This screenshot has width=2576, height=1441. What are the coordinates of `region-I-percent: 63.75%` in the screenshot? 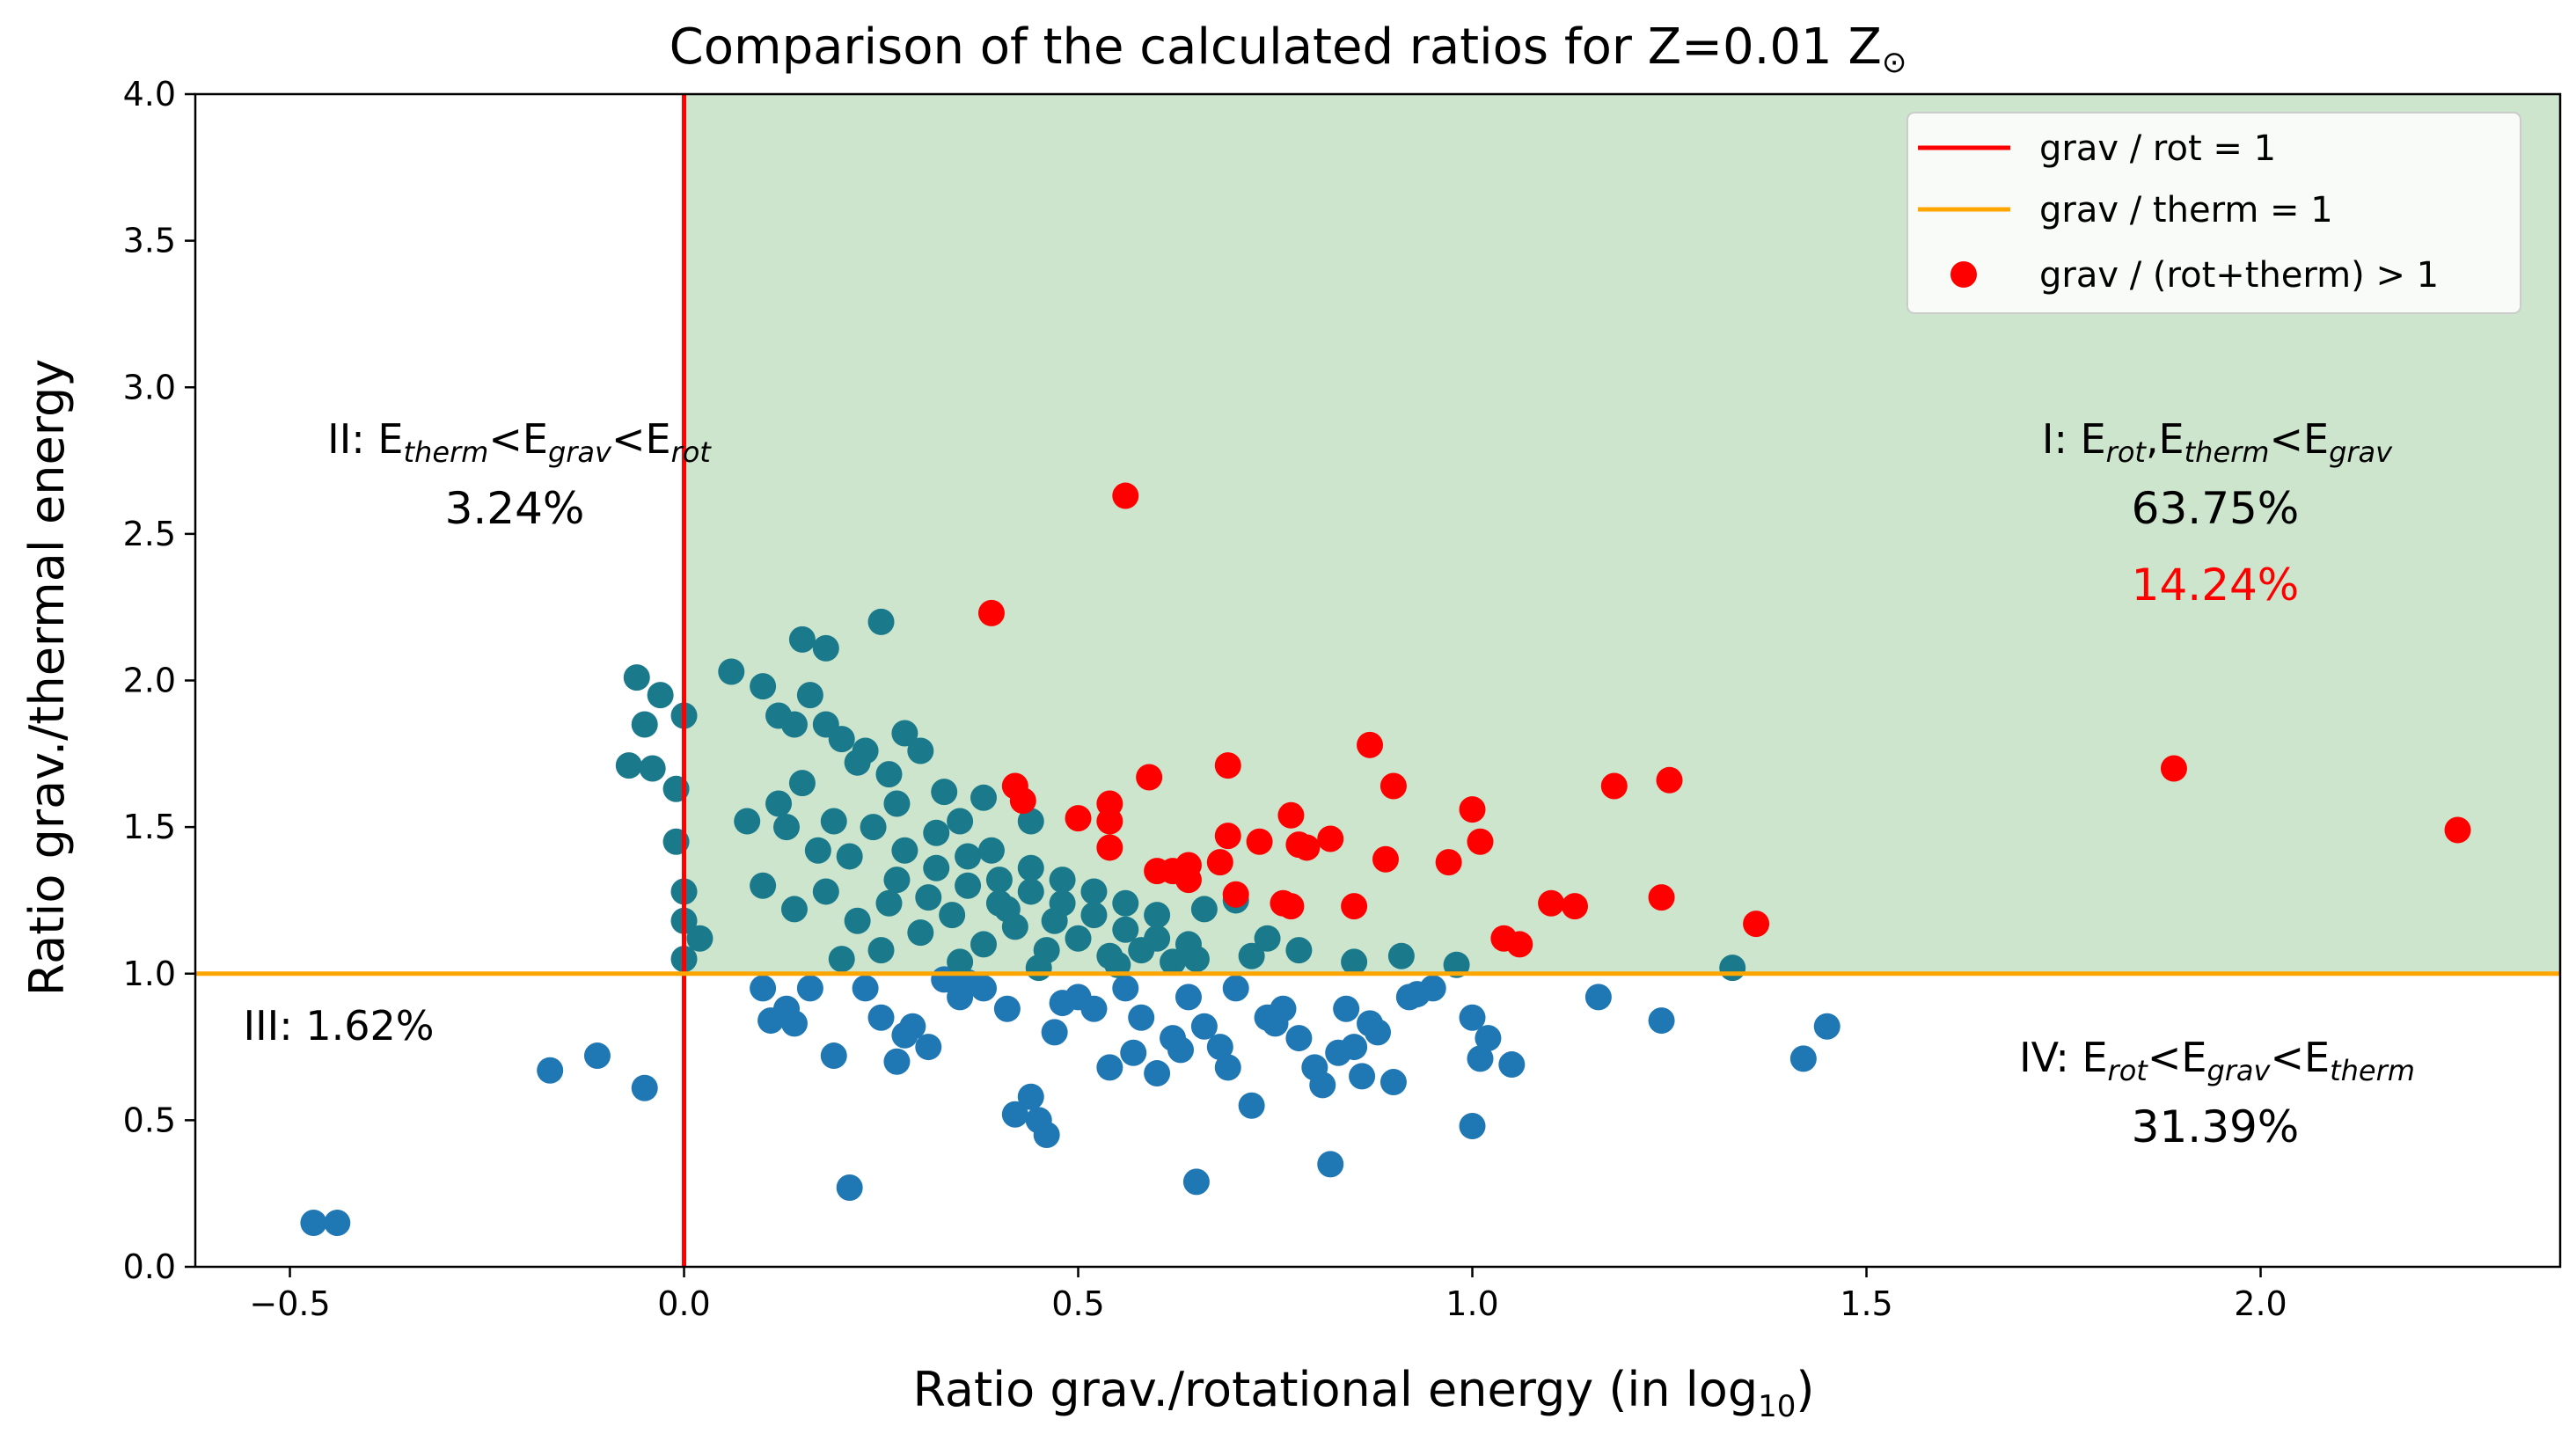 It's located at (2216, 508).